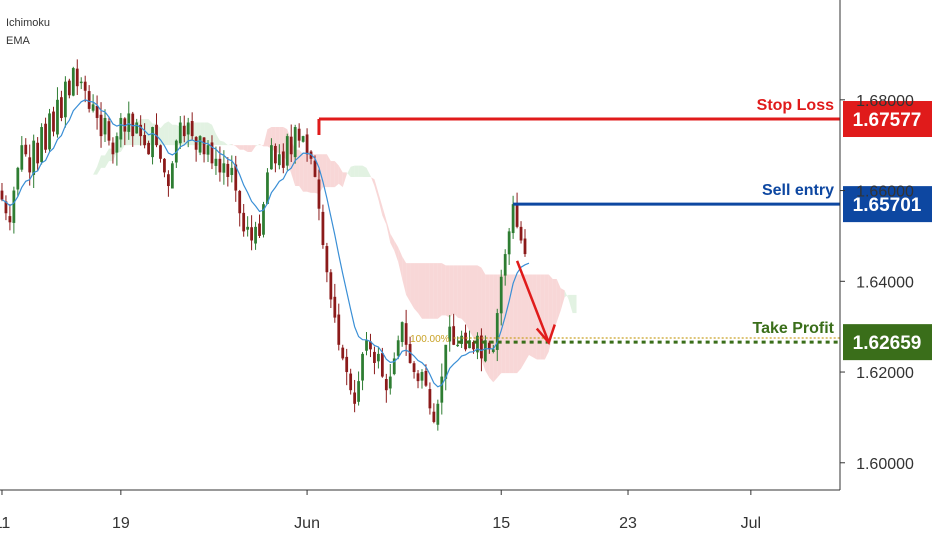 The width and height of the screenshot is (932, 550). What do you see at coordinates (28, 23) in the screenshot?
I see `indicator-ichimoku-label: Ichimoku` at bounding box center [28, 23].